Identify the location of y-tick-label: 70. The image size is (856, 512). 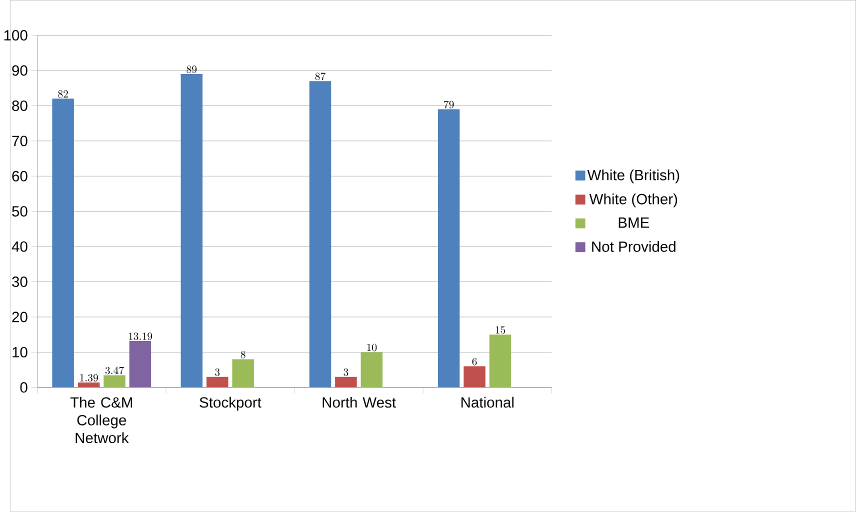
(20, 141).